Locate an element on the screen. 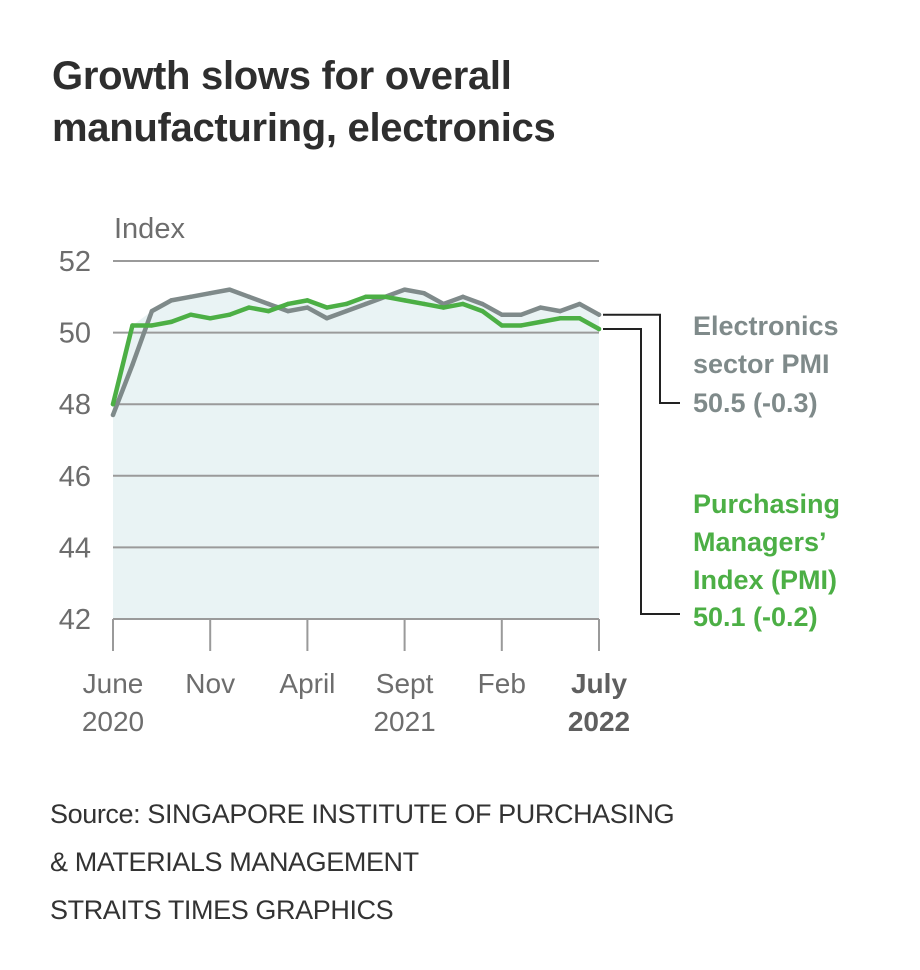 This screenshot has width=920, height=970. x-tick-label: June is located at coordinates (113, 683).